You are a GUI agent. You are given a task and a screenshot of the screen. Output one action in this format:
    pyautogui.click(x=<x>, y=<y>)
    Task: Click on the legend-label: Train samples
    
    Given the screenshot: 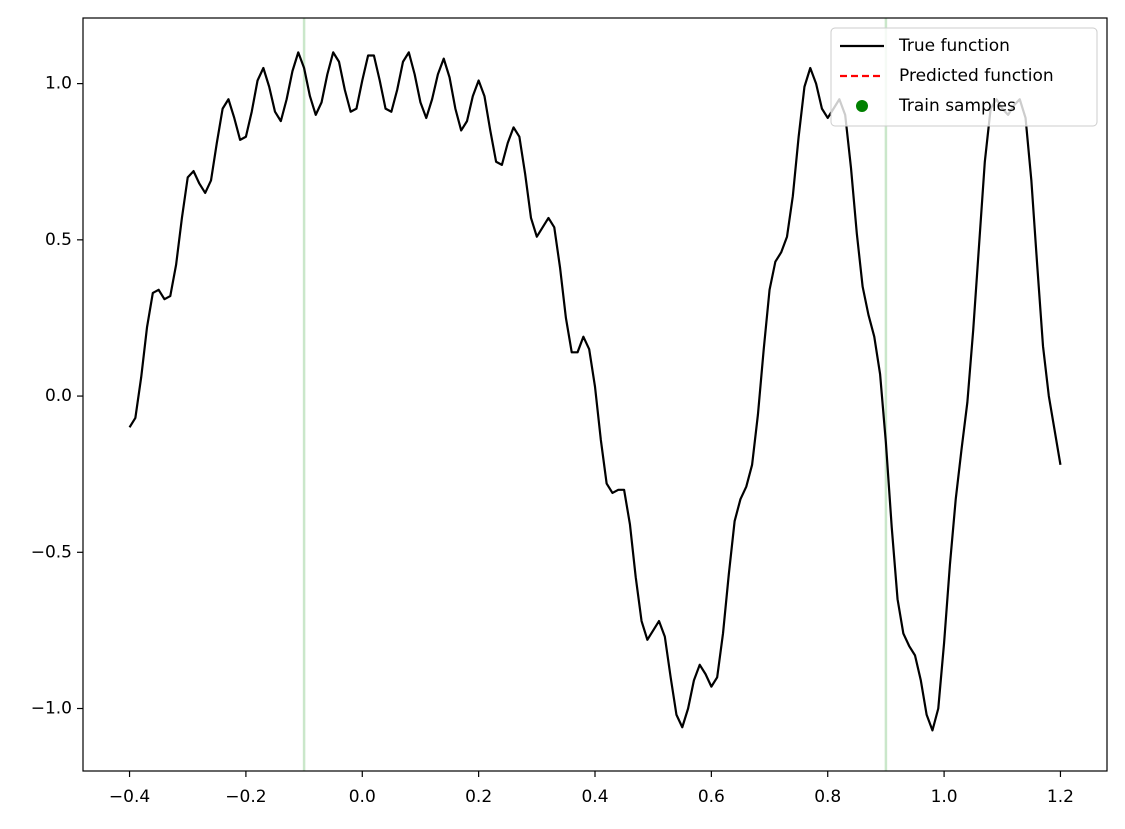 What is the action you would take?
    pyautogui.click(x=957, y=106)
    